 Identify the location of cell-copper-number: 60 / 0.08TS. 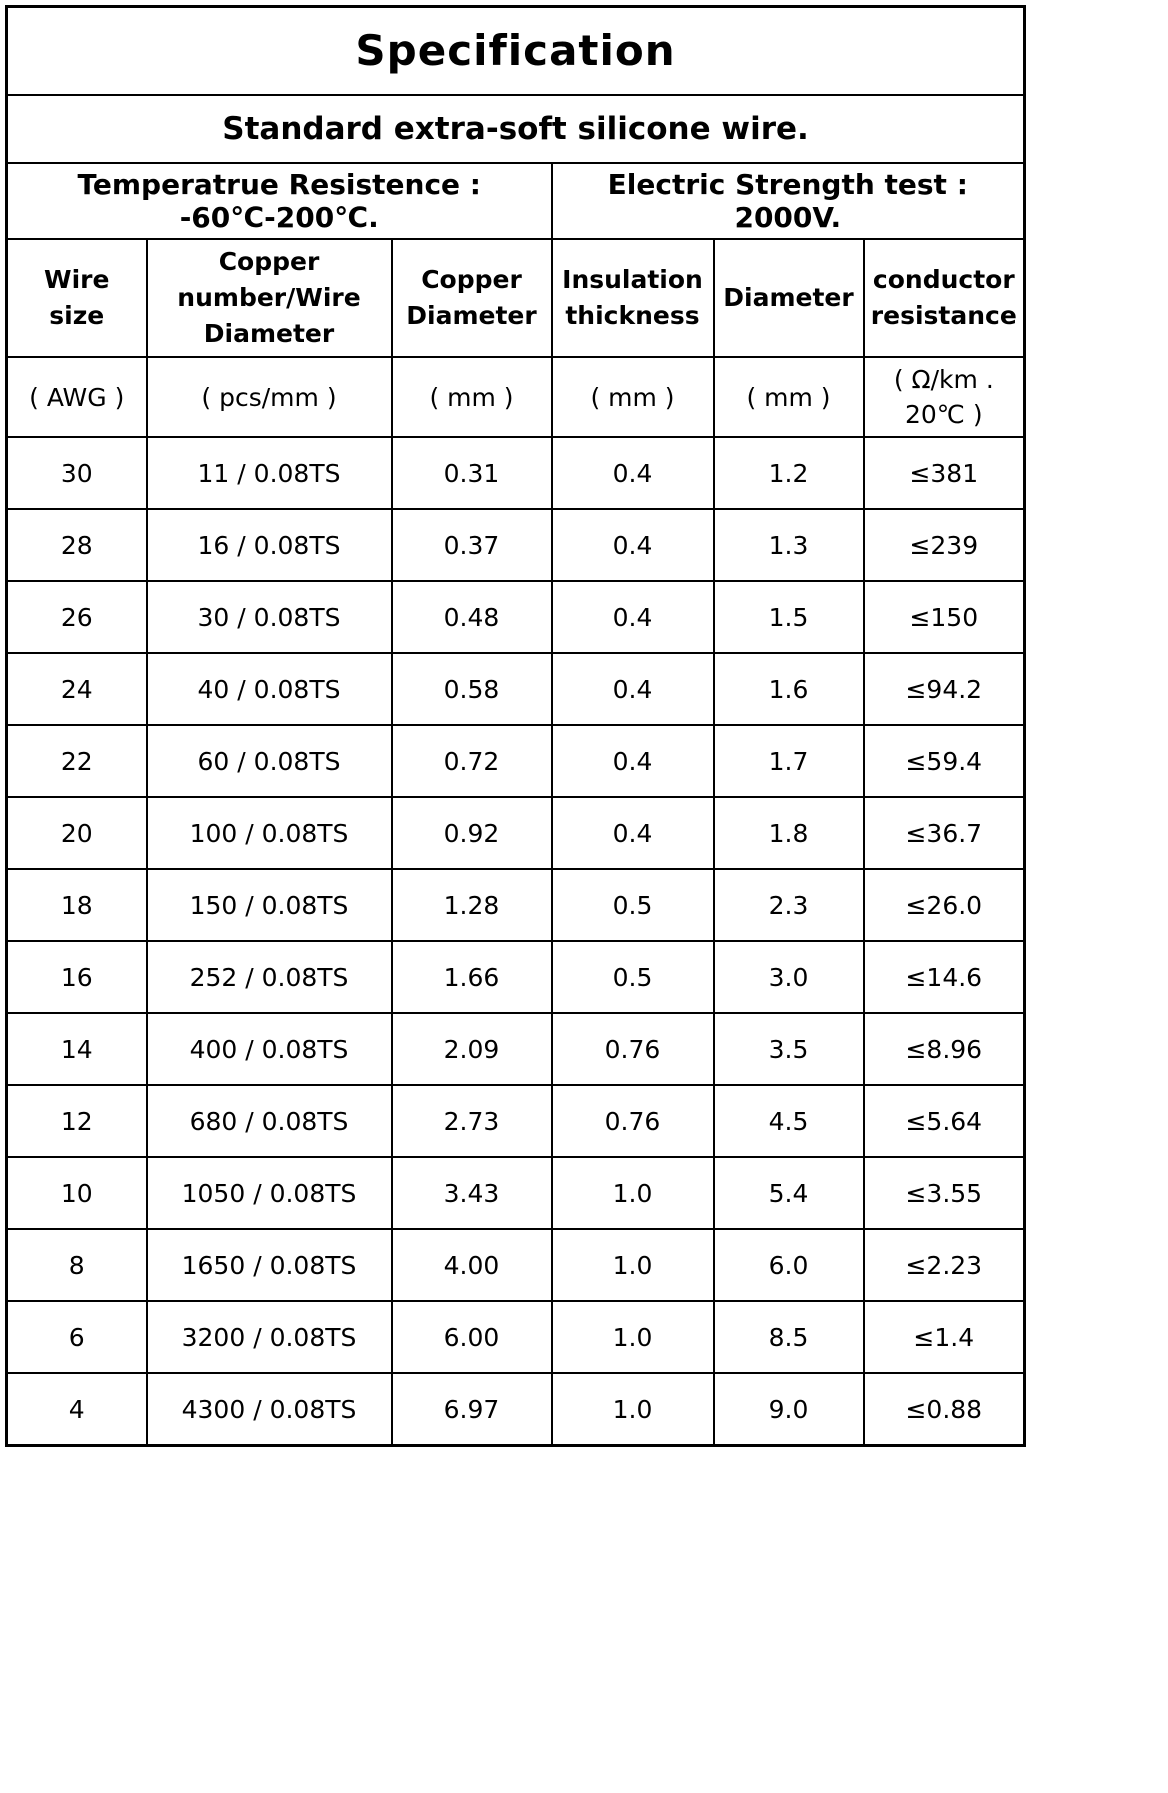
(269, 761).